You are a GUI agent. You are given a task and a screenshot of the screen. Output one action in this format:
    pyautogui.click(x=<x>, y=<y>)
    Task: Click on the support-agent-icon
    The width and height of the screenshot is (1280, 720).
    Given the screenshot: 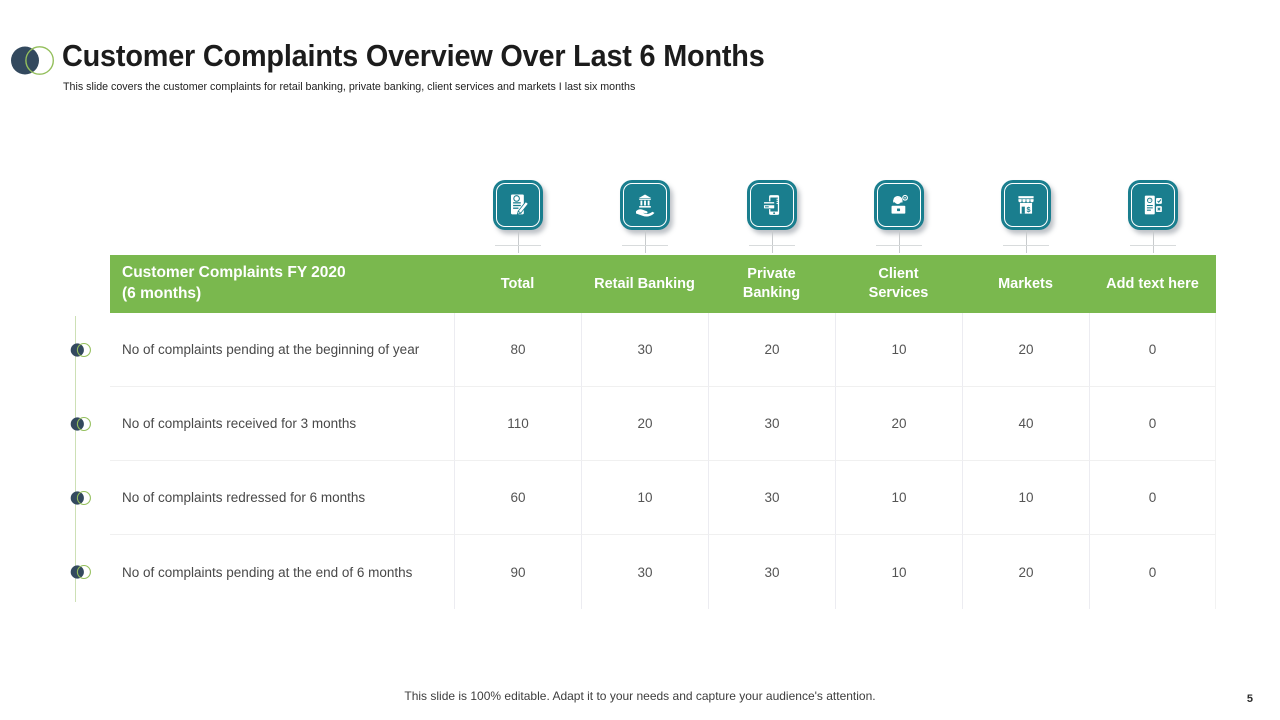 What is the action you would take?
    pyautogui.click(x=899, y=204)
    